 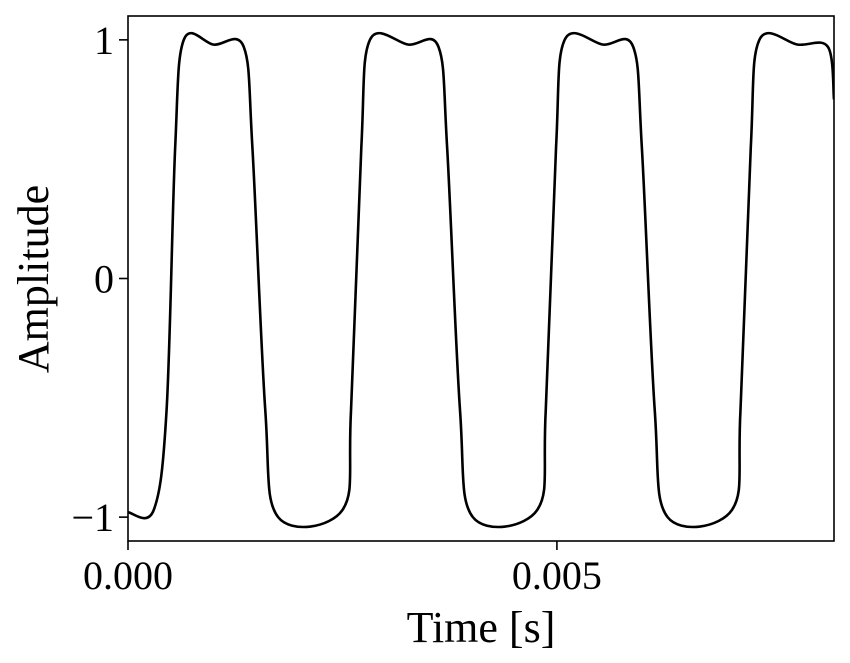 I want to click on y-tick-label-2: 1, so click(x=104, y=40).